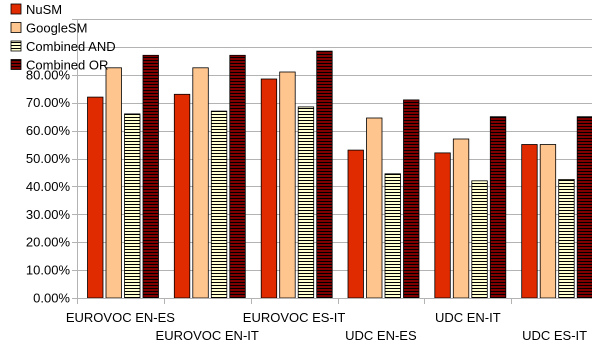 The width and height of the screenshot is (592, 343). Describe the element at coordinates (44, 9) in the screenshot. I see `legend-label: NuSM` at that location.